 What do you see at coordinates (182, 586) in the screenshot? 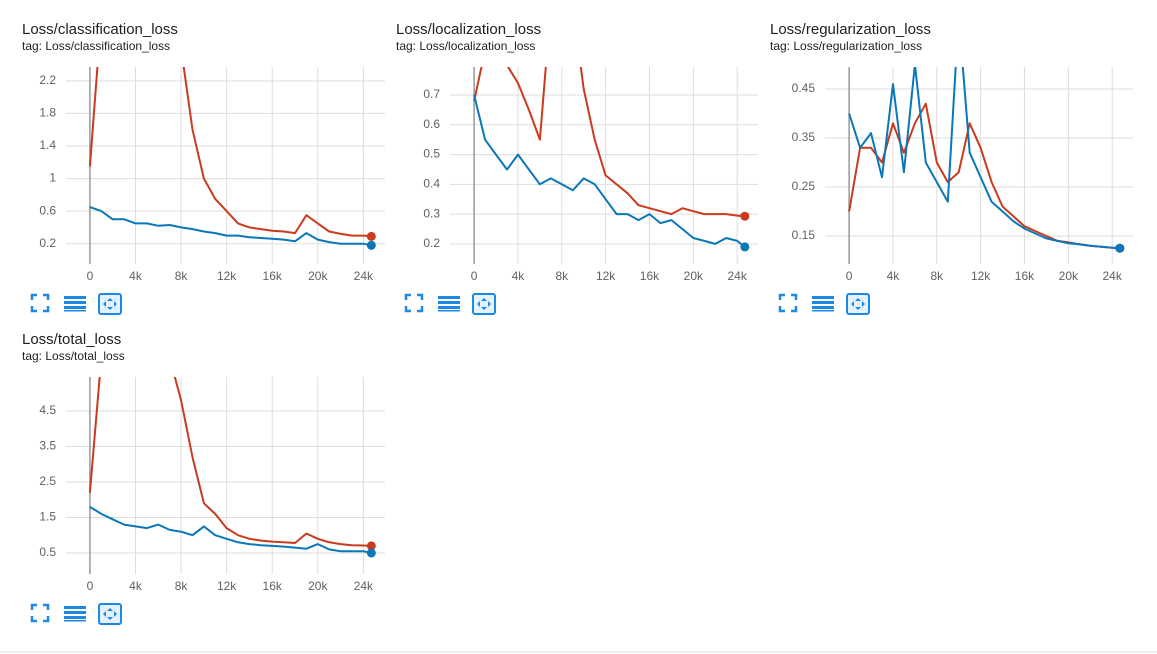
I see `x-tick-label: 8k` at bounding box center [182, 586].